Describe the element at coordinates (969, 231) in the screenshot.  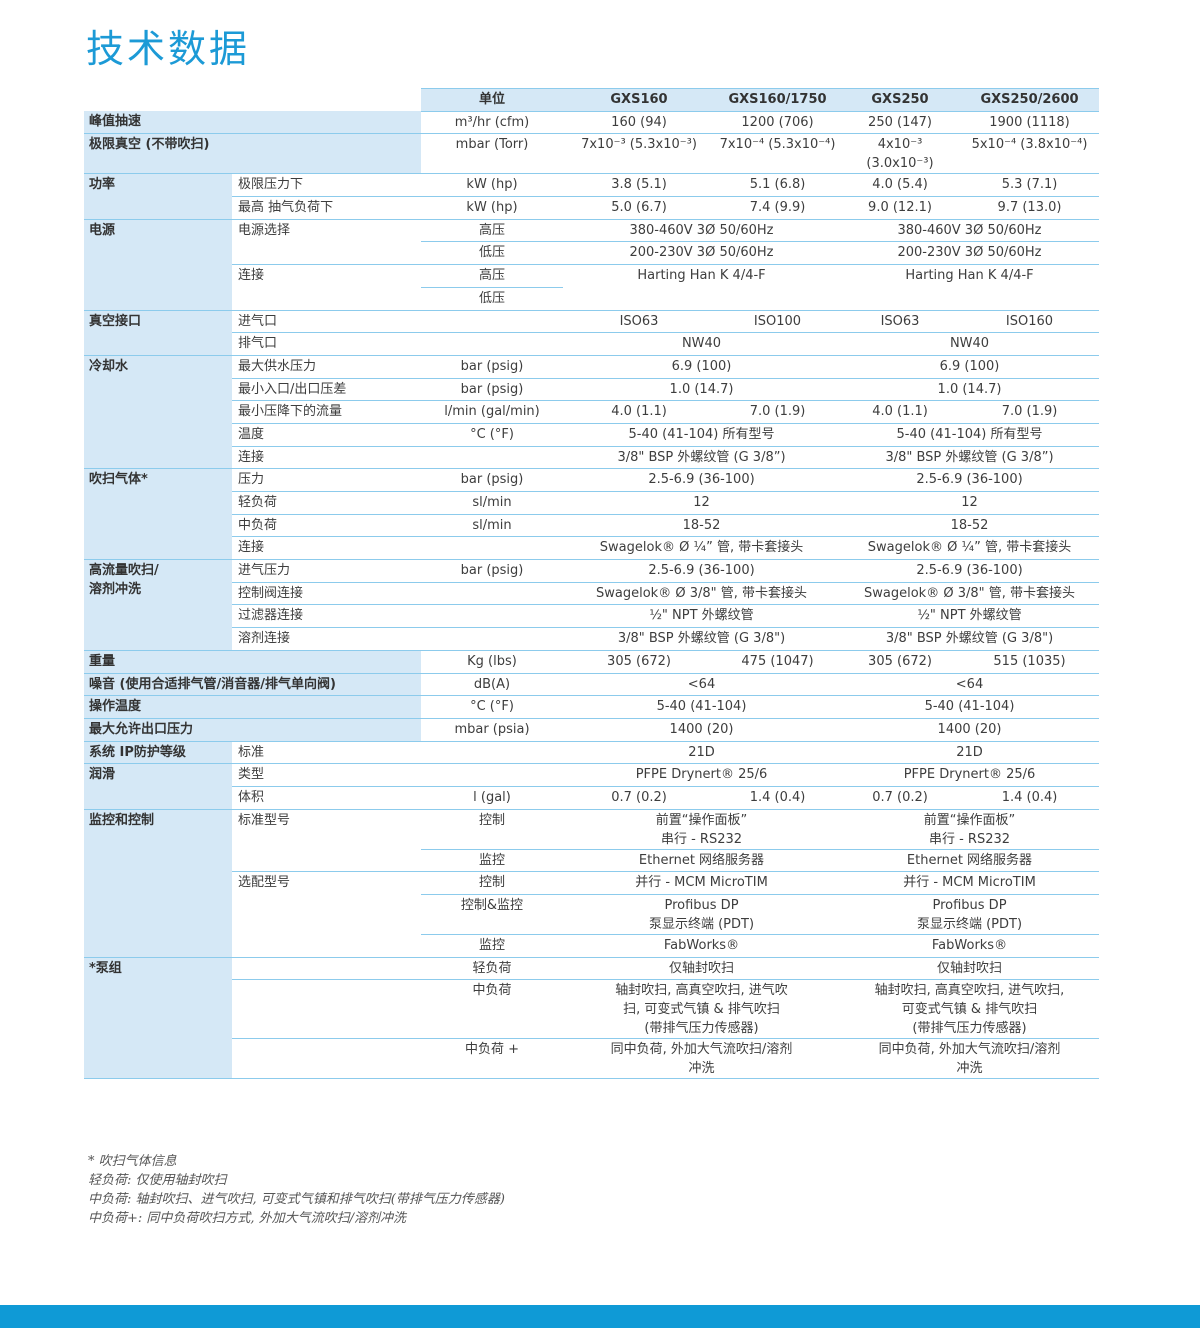
I see `value-cell-model-family: 380-460V 3Ø 50/60Hz` at that location.